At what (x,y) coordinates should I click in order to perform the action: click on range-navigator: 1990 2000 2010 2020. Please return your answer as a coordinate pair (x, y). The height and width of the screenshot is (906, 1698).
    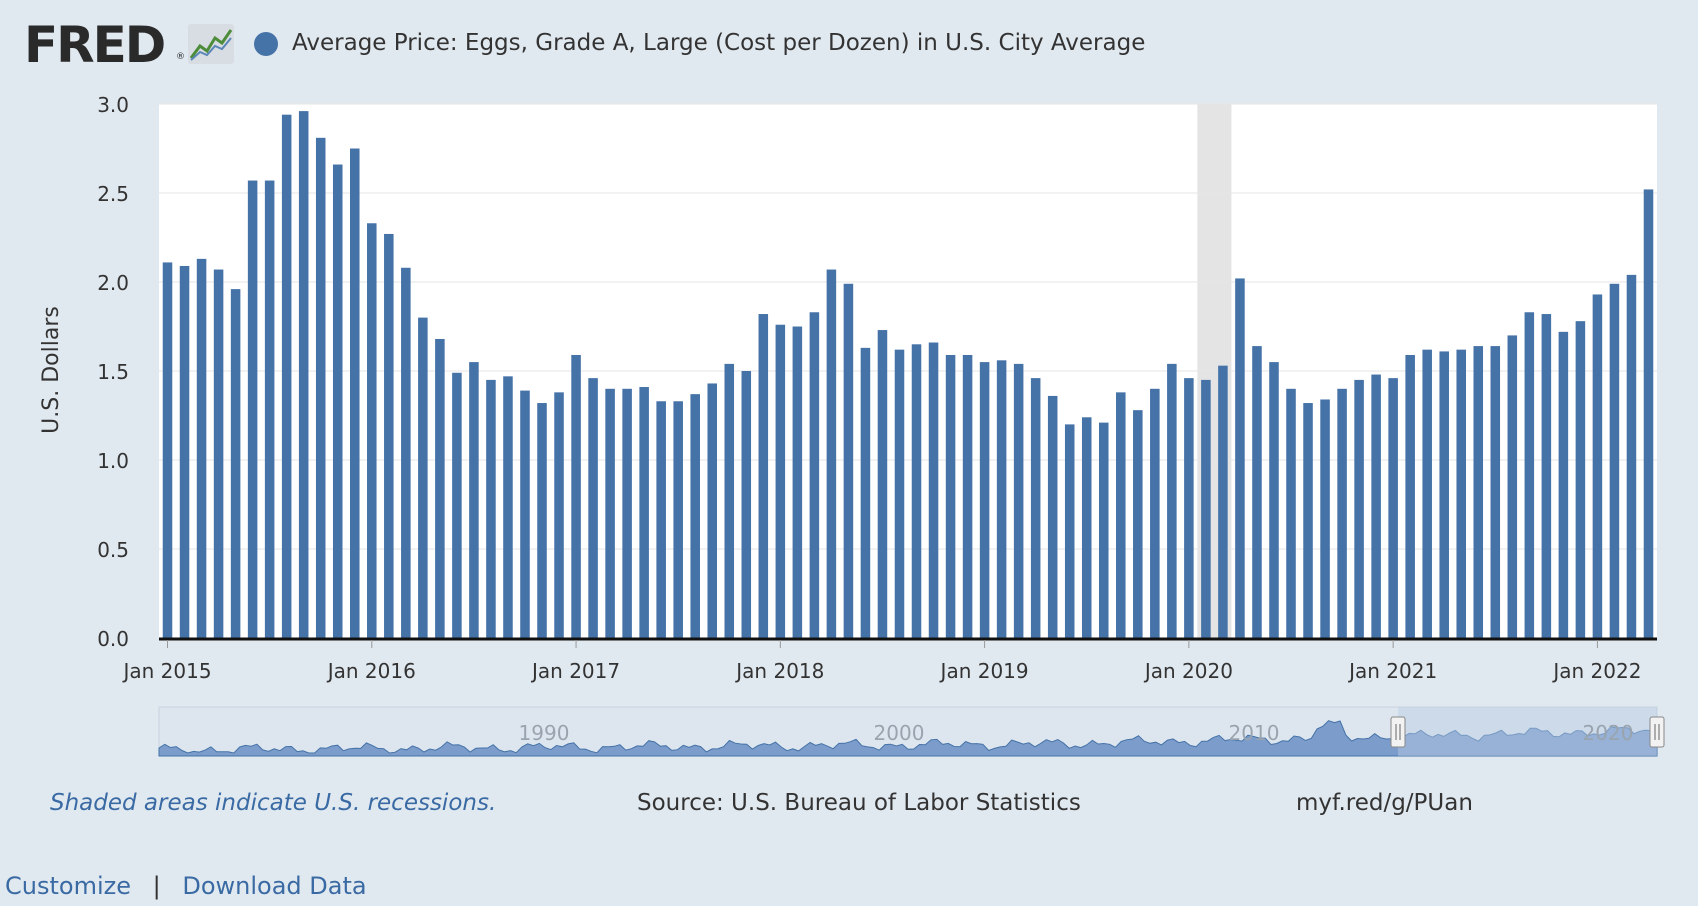
    Looking at the image, I should click on (911, 731).